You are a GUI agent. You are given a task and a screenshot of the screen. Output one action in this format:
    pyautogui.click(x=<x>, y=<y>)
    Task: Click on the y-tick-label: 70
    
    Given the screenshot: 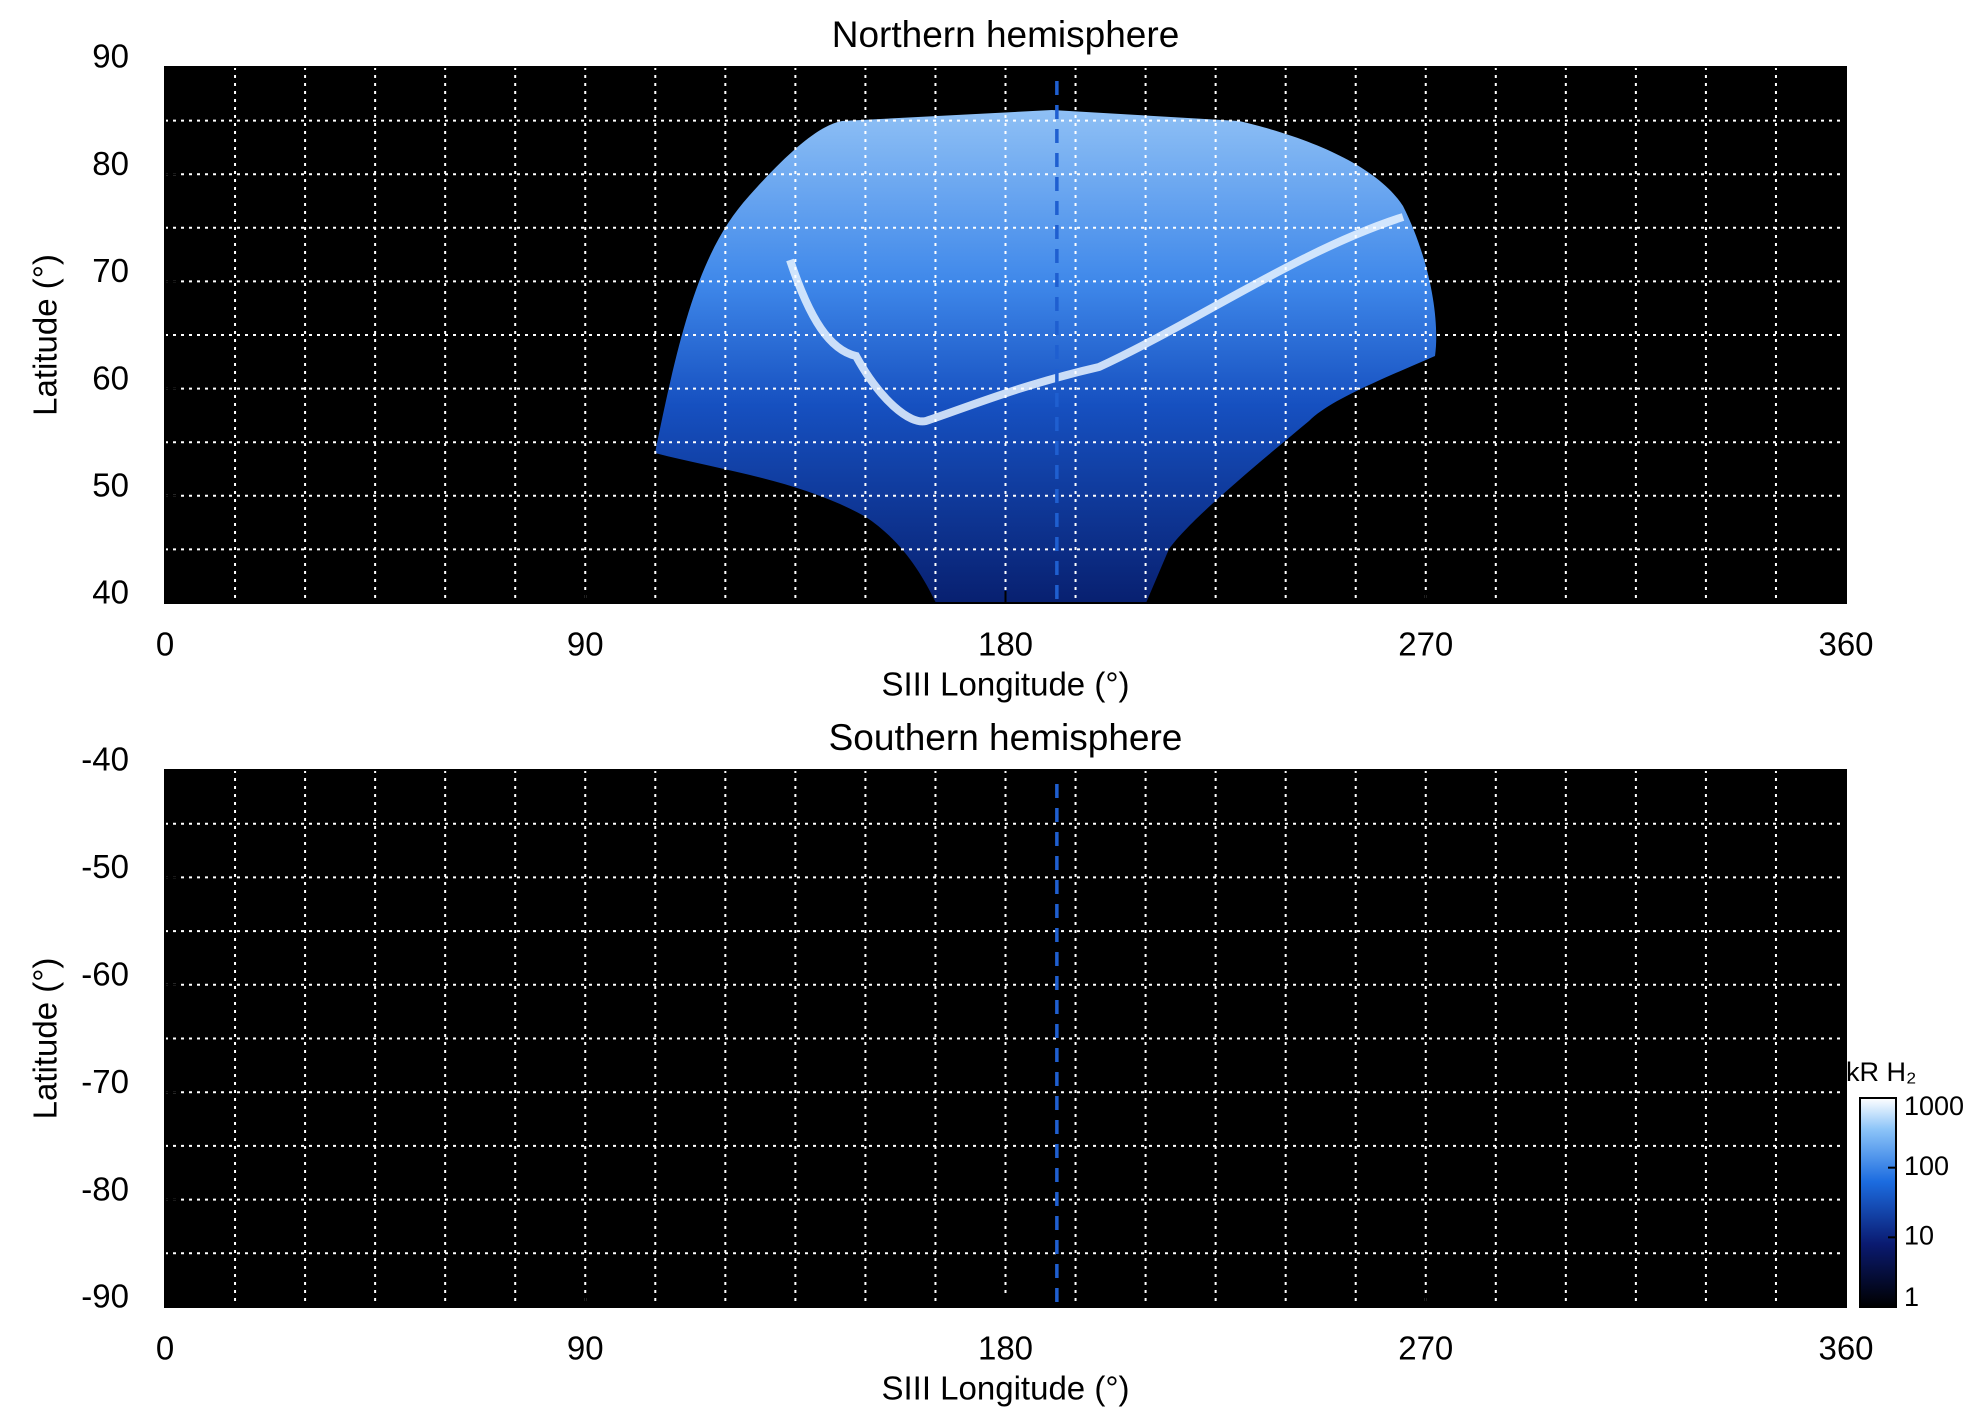 What is the action you would take?
    pyautogui.click(x=110, y=270)
    